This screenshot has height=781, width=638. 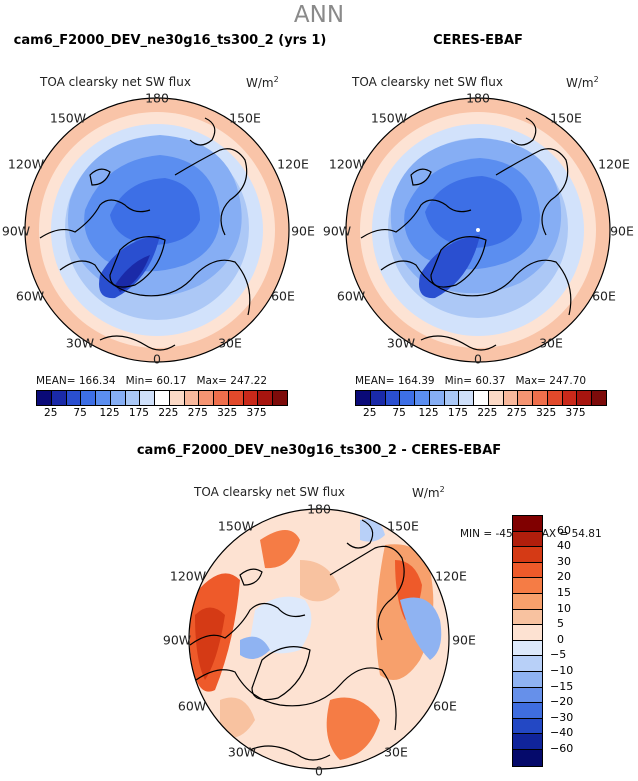 What do you see at coordinates (109, 413) in the screenshot?
I see `colorbar-tick-label: 125` at bounding box center [109, 413].